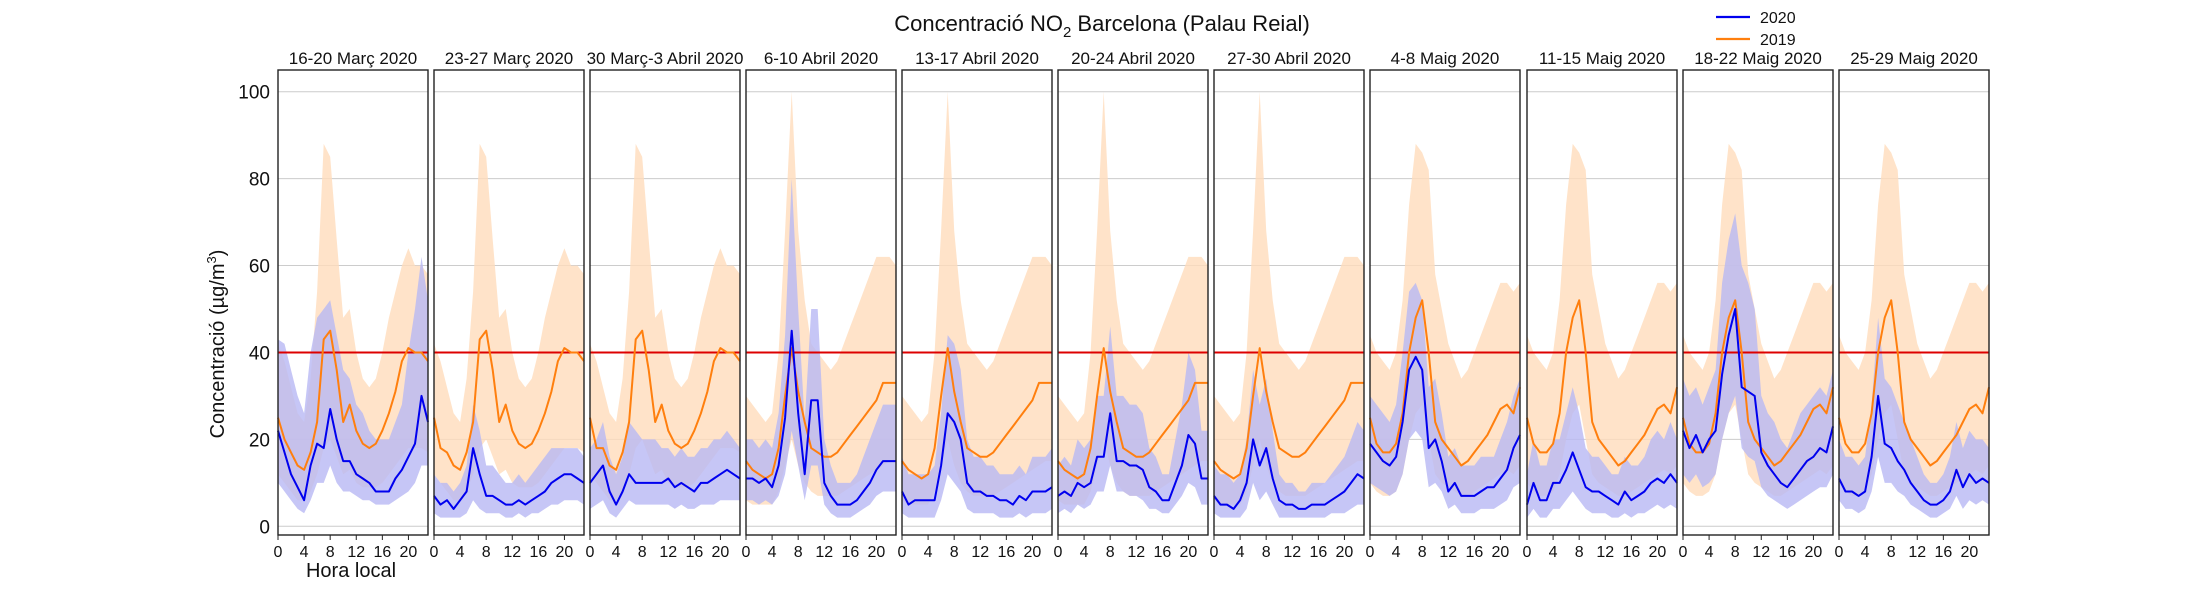 The width and height of the screenshot is (2200, 600). I want to click on panel-4: 6-10 Abril 2020 0 4 8 12 16 20, so click(819, 305).